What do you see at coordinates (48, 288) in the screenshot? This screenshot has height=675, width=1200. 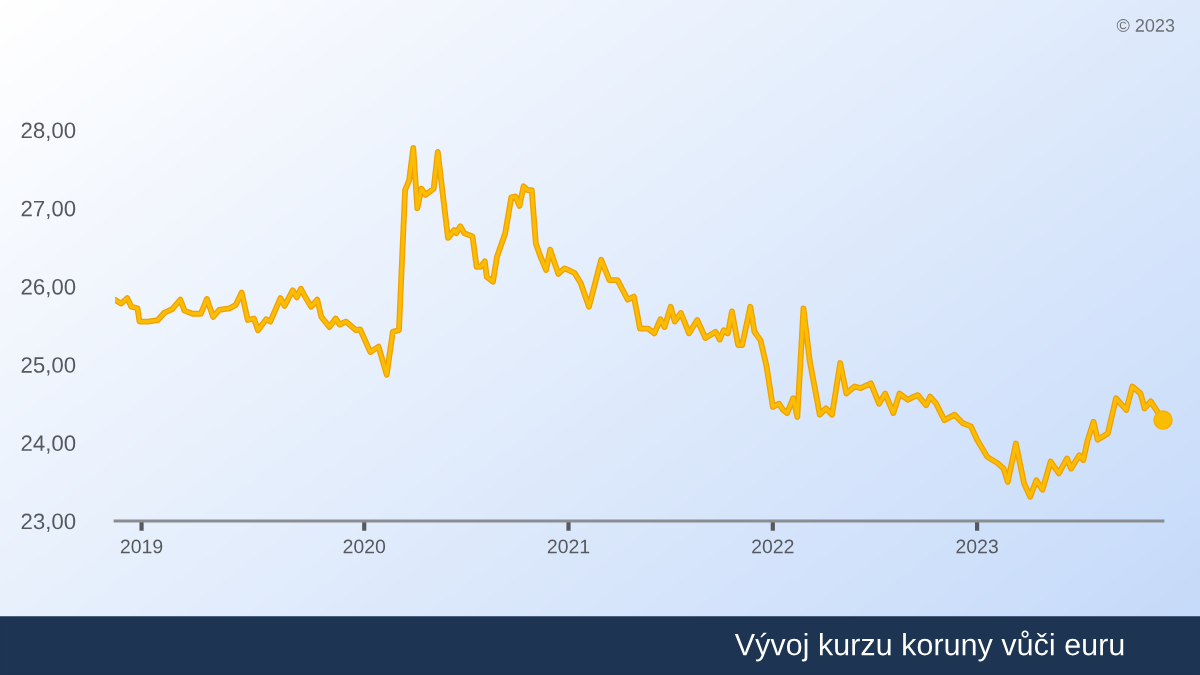 I see `y-tick-label: 26,00` at bounding box center [48, 288].